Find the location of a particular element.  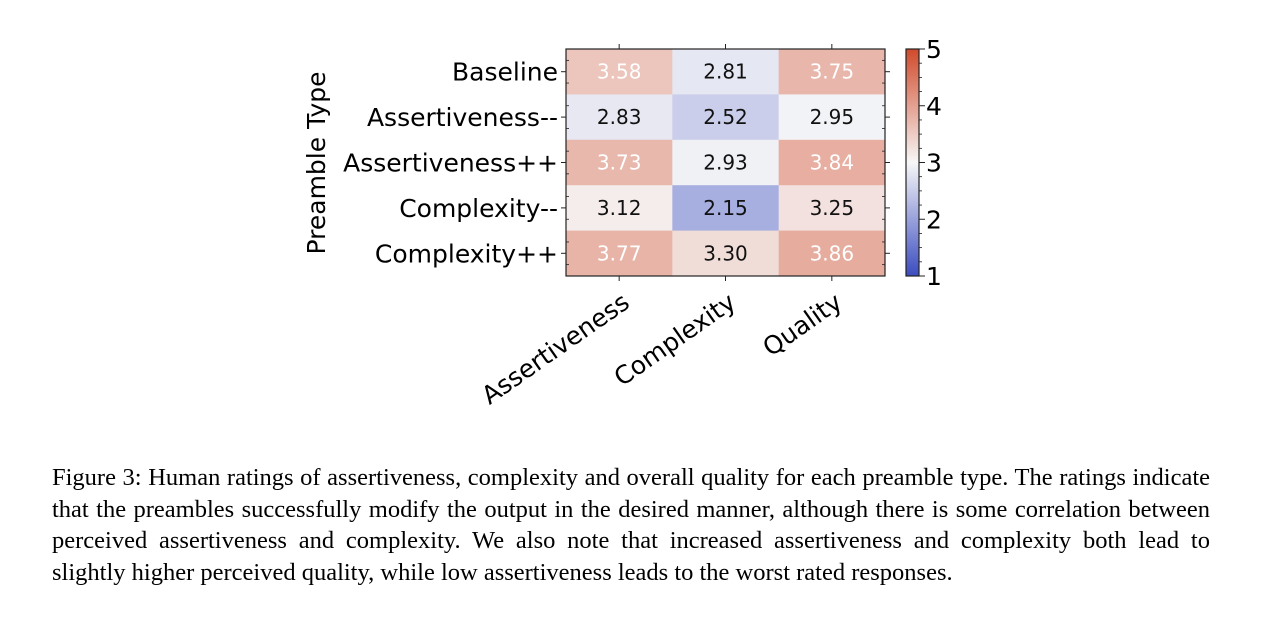

y-axis-title: Preamble Type is located at coordinates (316, 163).